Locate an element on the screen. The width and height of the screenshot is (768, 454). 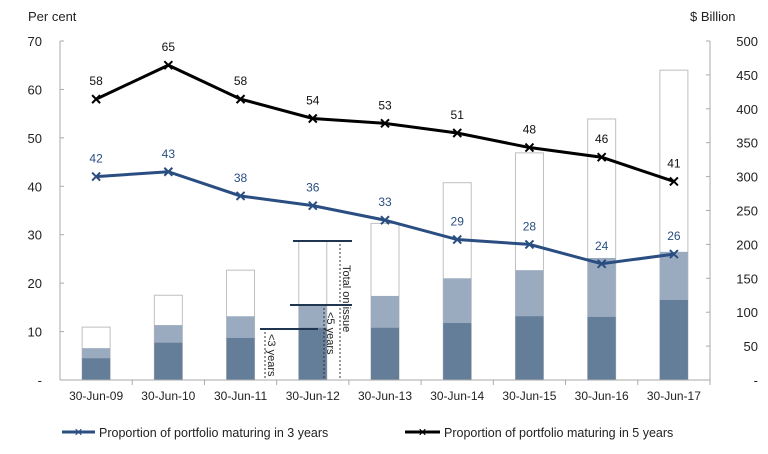
left-tick-label: 60 is located at coordinates (35, 89).